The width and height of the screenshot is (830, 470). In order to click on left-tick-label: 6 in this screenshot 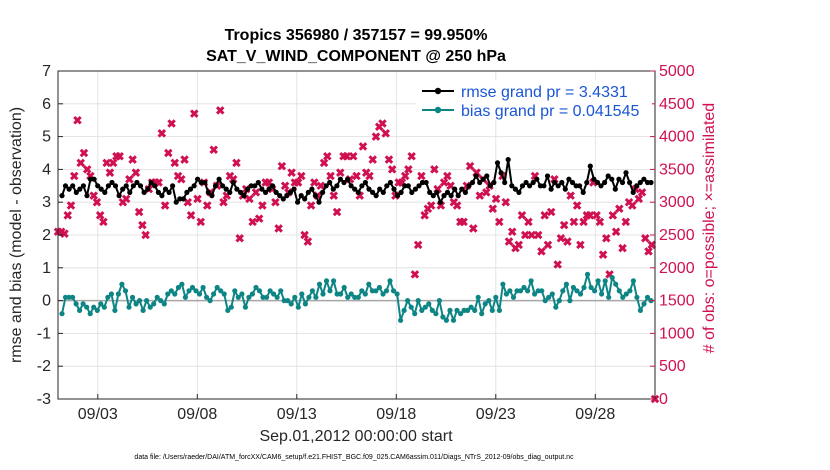, I will do `click(46, 104)`.